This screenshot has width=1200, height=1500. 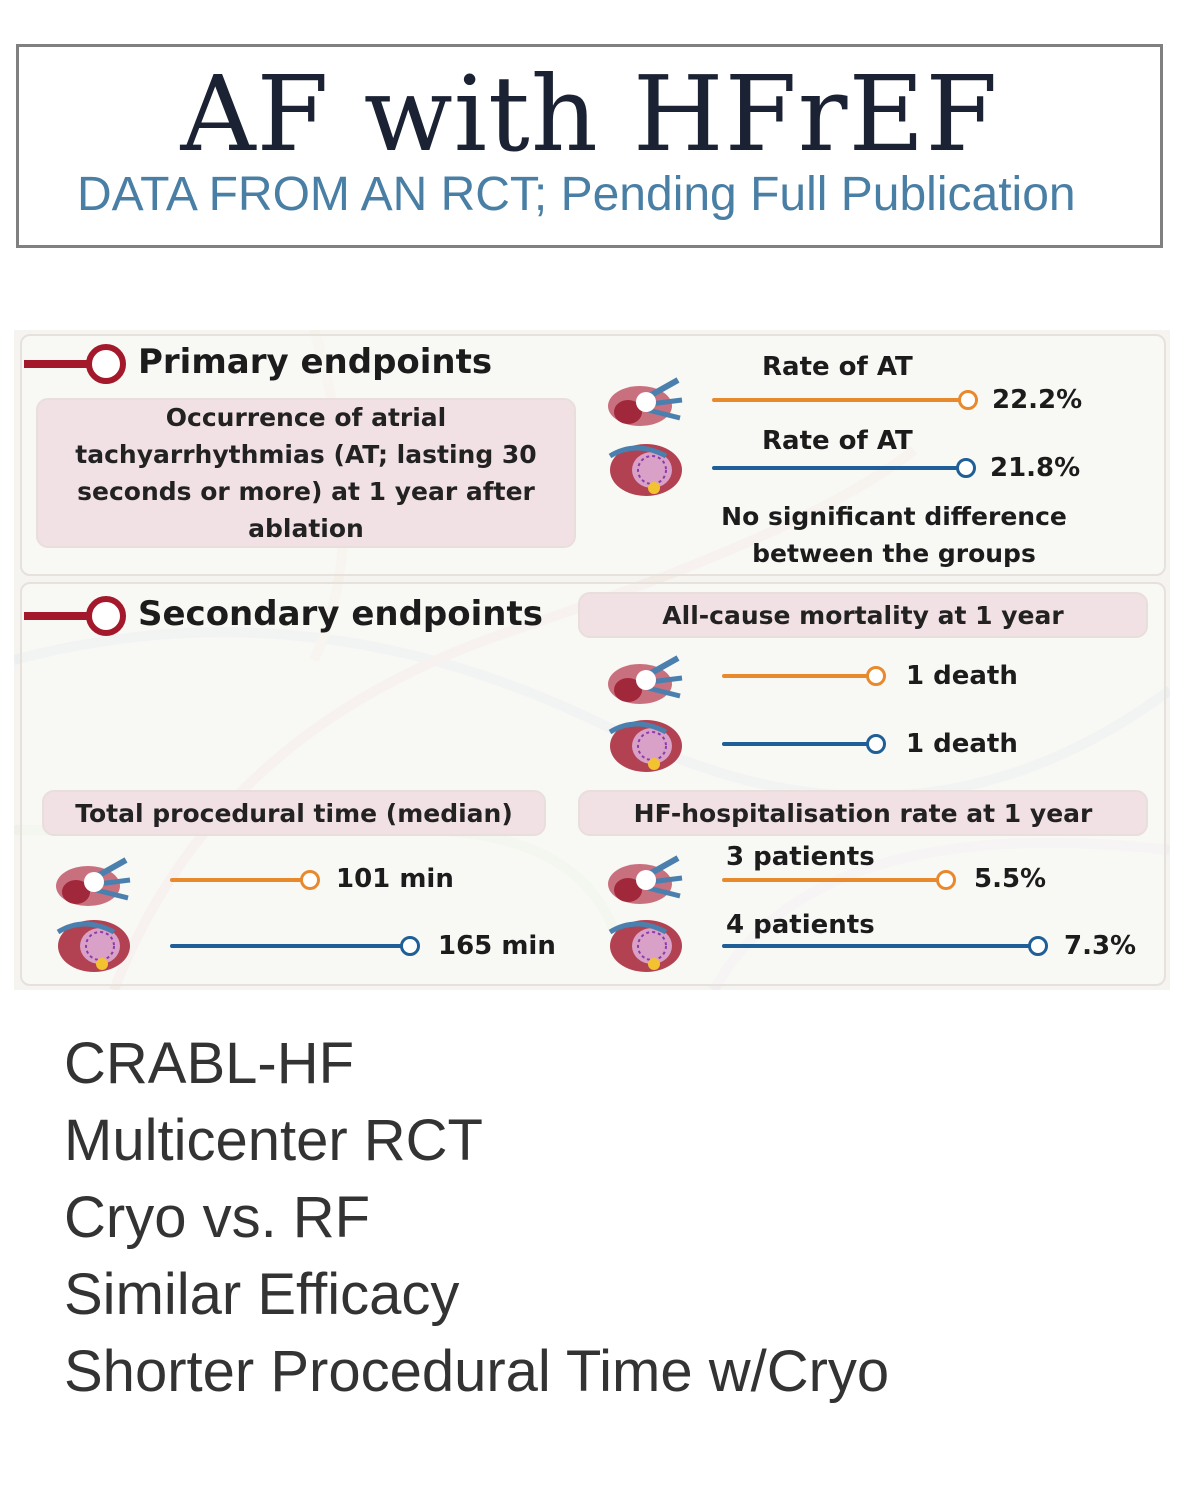 I want to click on mortality-rf-dot, so click(x=876, y=744).